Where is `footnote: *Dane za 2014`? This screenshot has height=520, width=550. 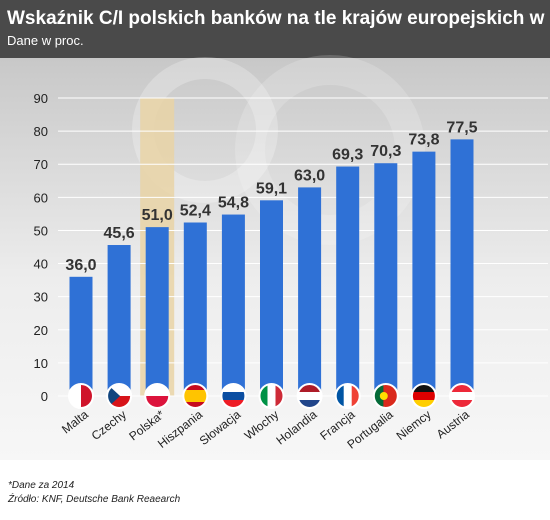
footnote: *Dane za 2014 is located at coordinates (41, 485).